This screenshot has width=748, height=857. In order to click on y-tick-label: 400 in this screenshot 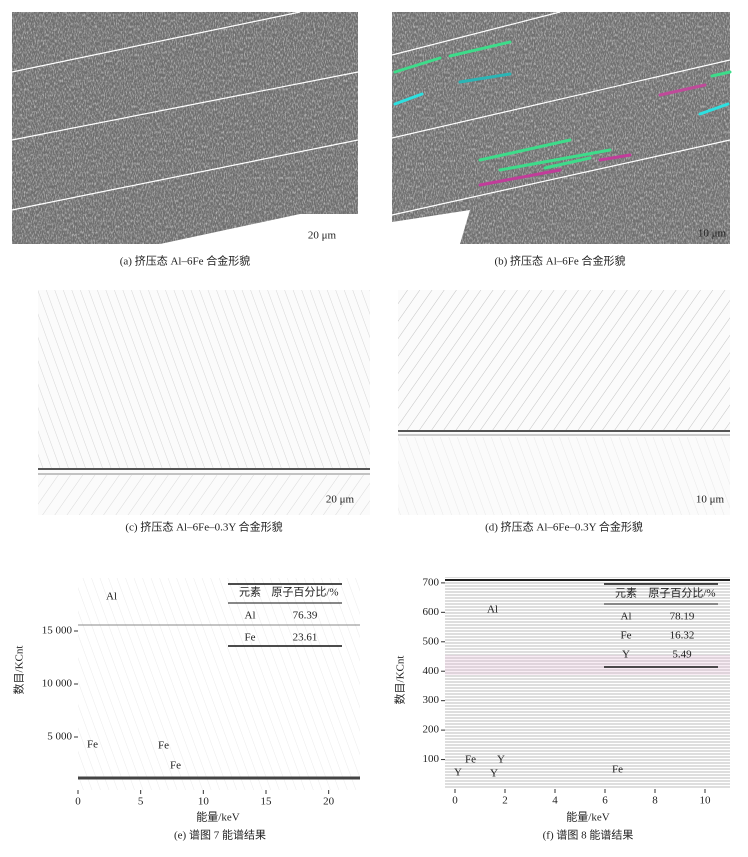, I will do `click(431, 671)`.